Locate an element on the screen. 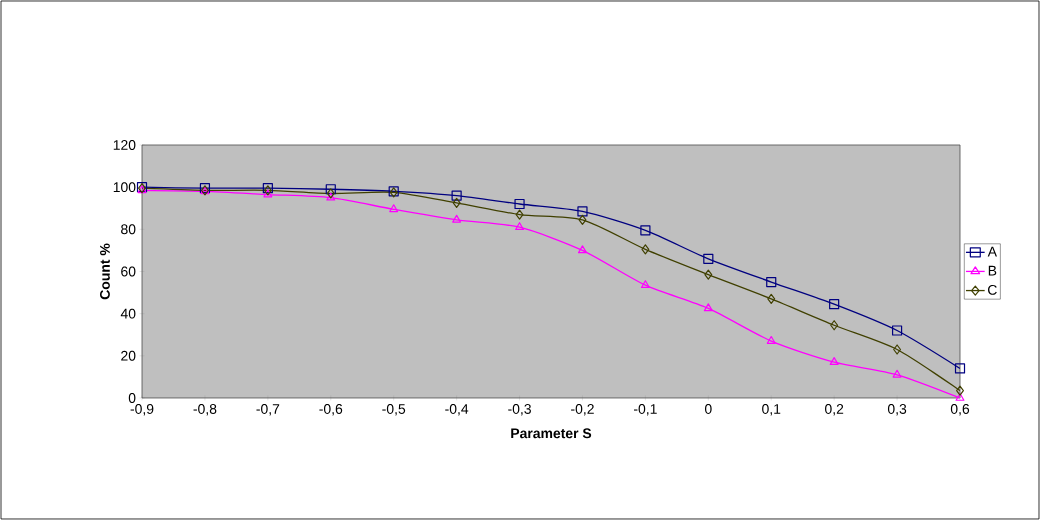  x-tick-label: -0,4 is located at coordinates (457, 409).